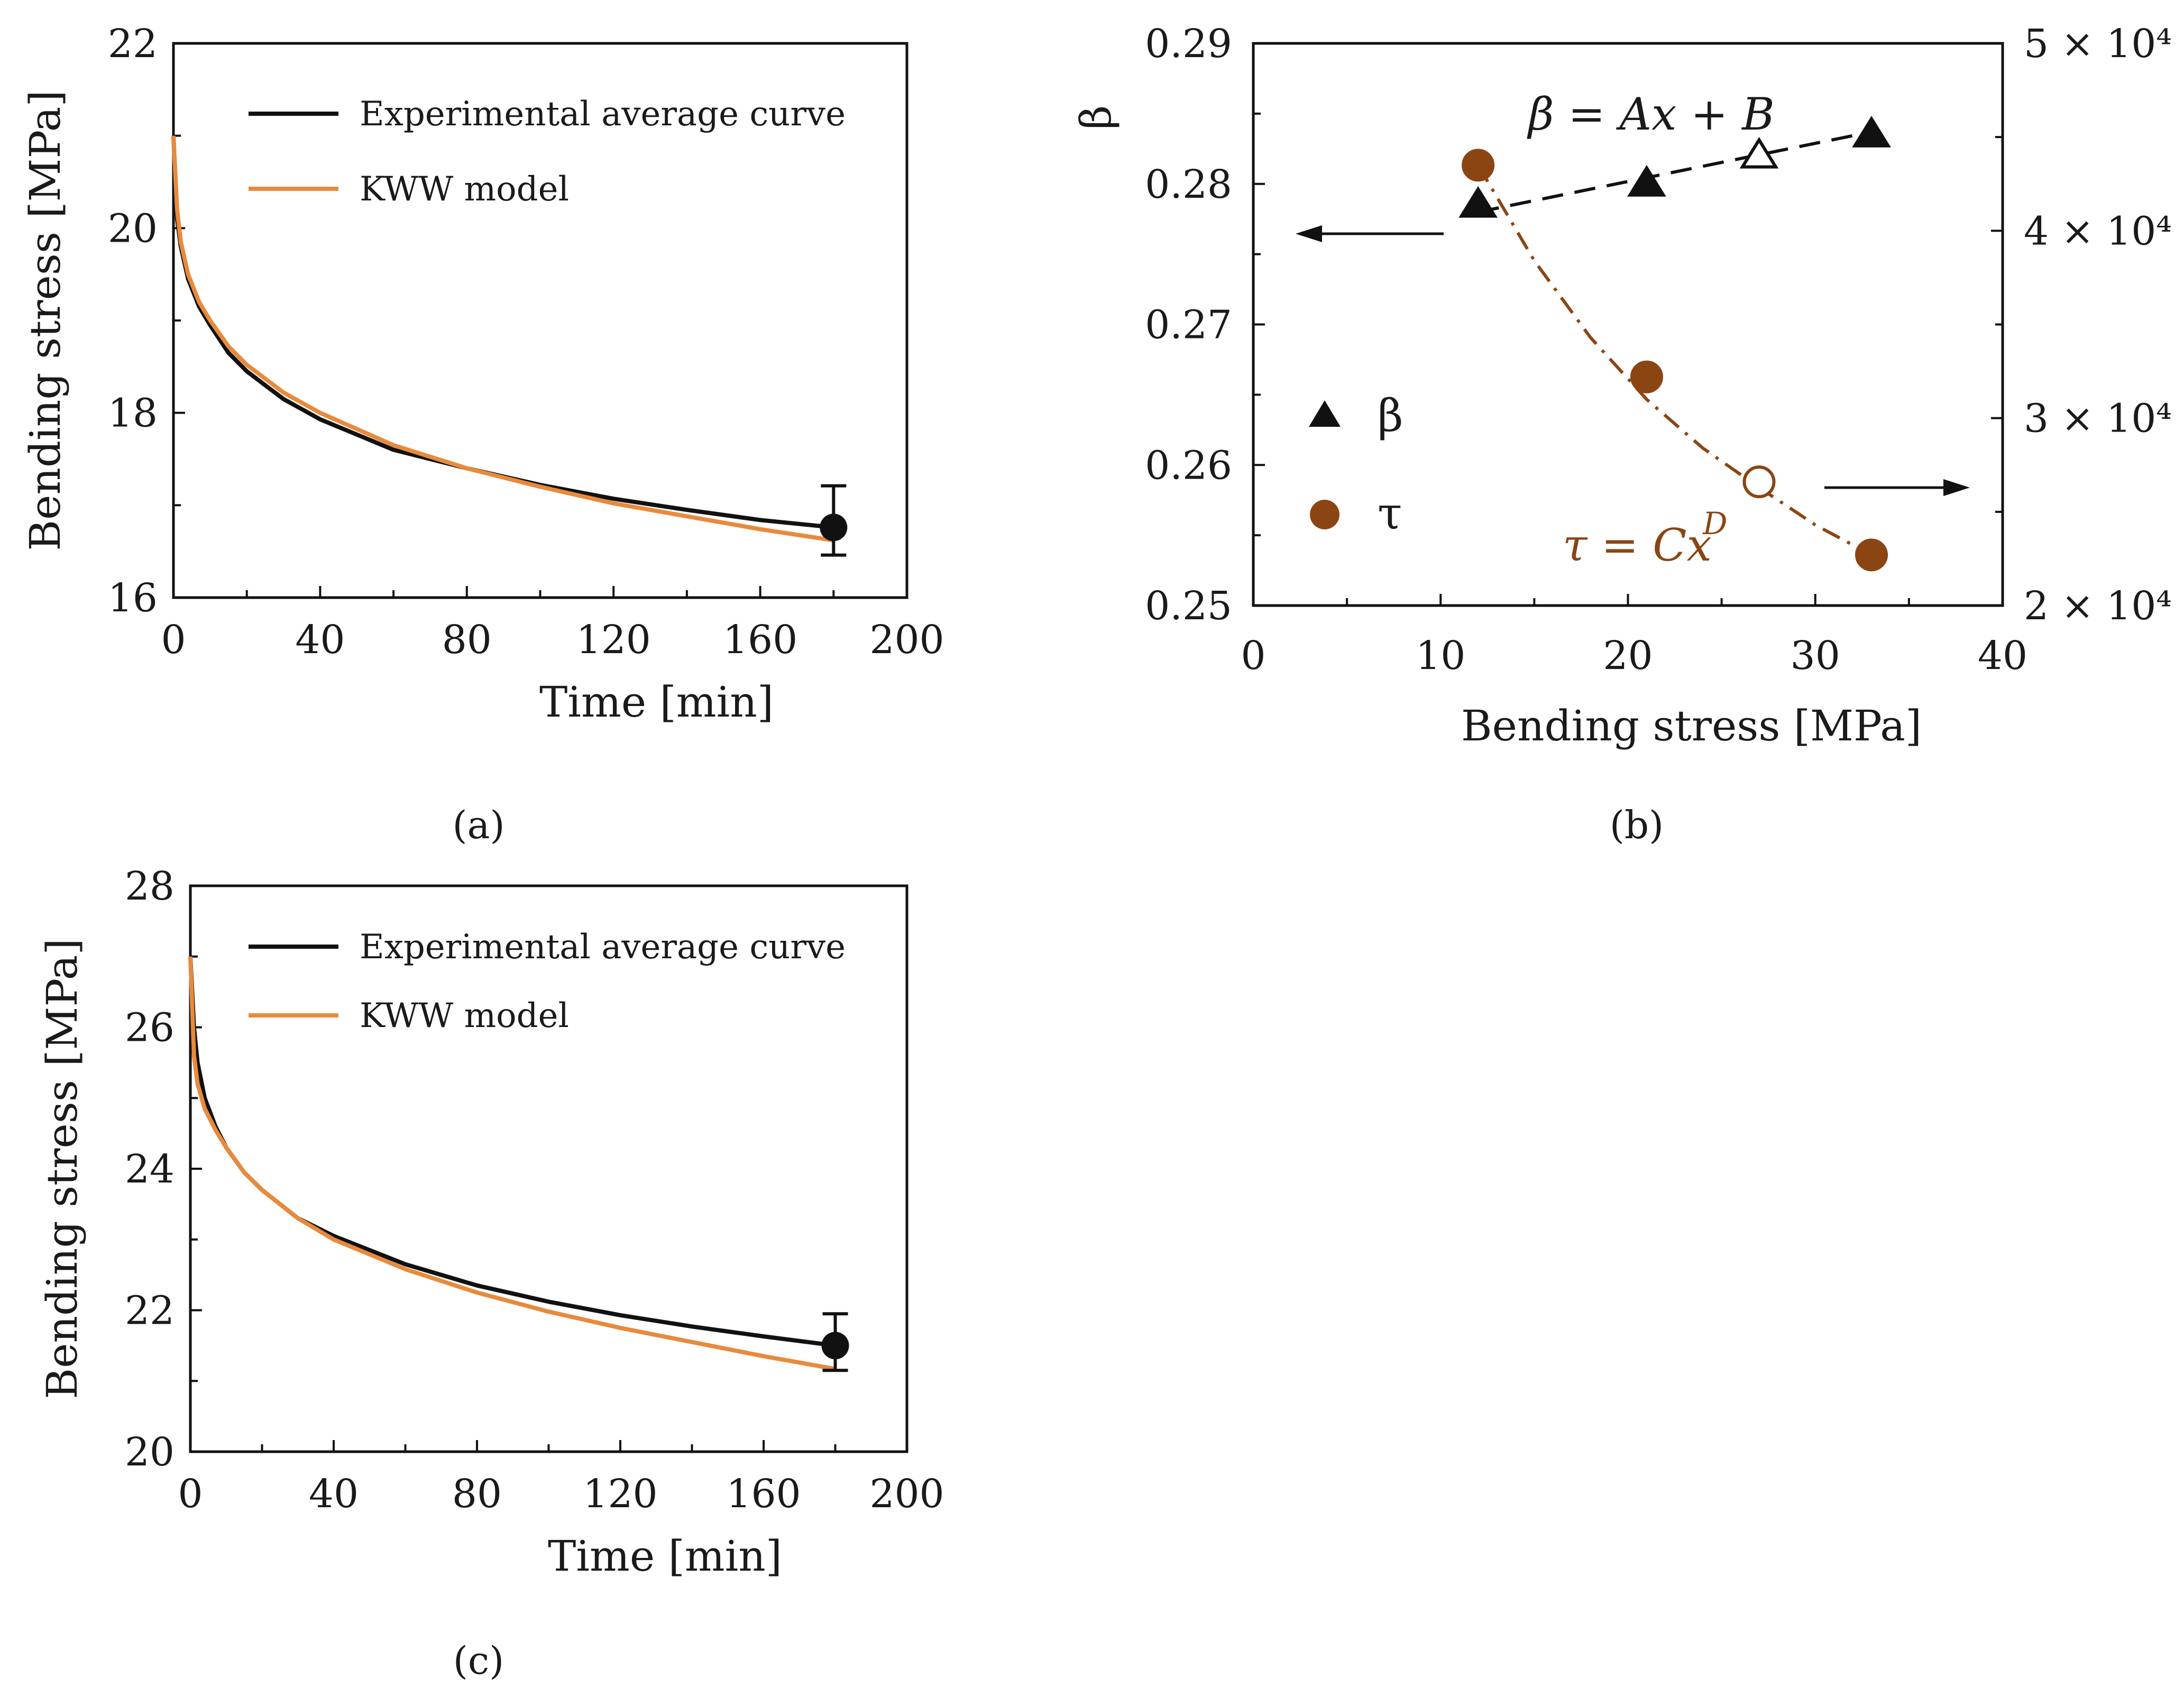 The width and height of the screenshot is (2184, 1705). What do you see at coordinates (1651, 114) in the screenshot?
I see `beta-equation: β = Ax + B` at bounding box center [1651, 114].